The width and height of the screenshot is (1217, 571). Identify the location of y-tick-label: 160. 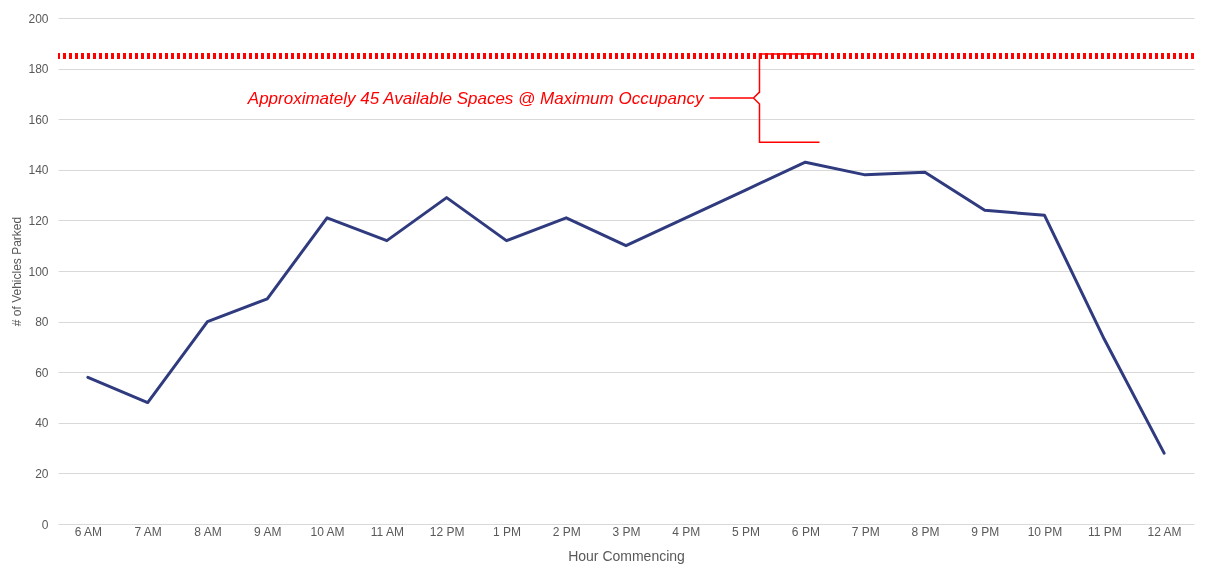
(38, 119).